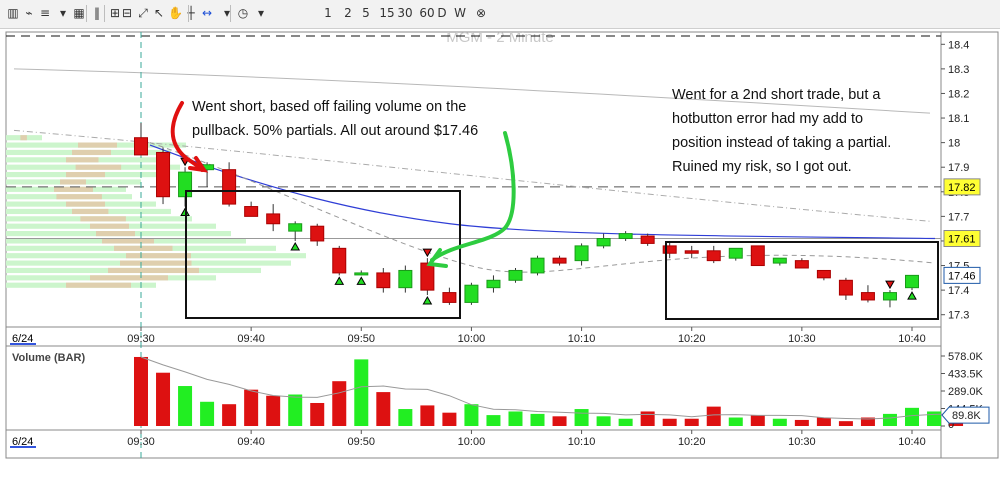 The height and width of the screenshot is (486, 1000). I want to click on crosshair-icon: ┼, so click(191, 13).